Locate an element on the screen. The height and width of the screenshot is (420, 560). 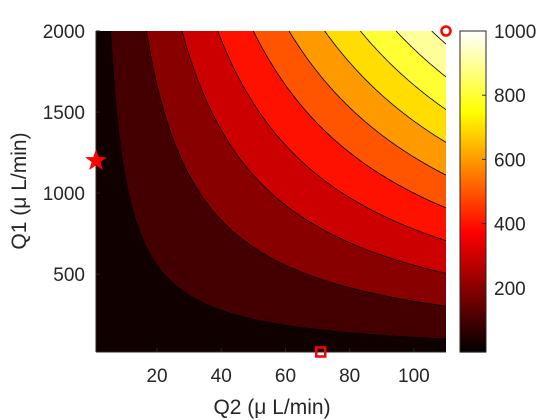
colorbar: 200 400 600 800 1000 is located at coordinates (497, 187).